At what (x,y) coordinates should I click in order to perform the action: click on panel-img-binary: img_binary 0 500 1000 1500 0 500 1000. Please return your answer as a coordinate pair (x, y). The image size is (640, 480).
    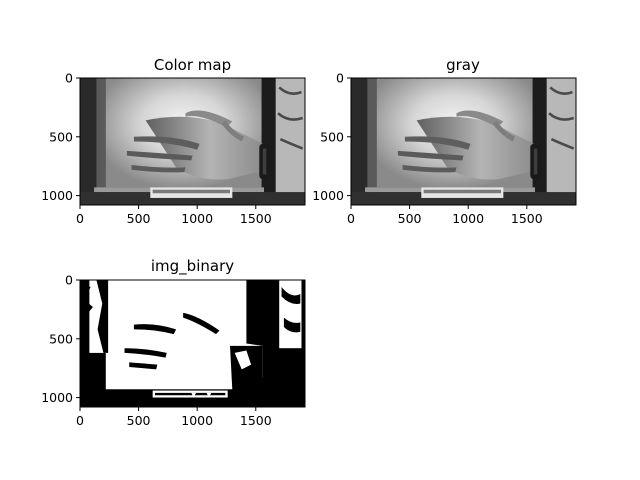
    Looking at the image, I should click on (173, 343).